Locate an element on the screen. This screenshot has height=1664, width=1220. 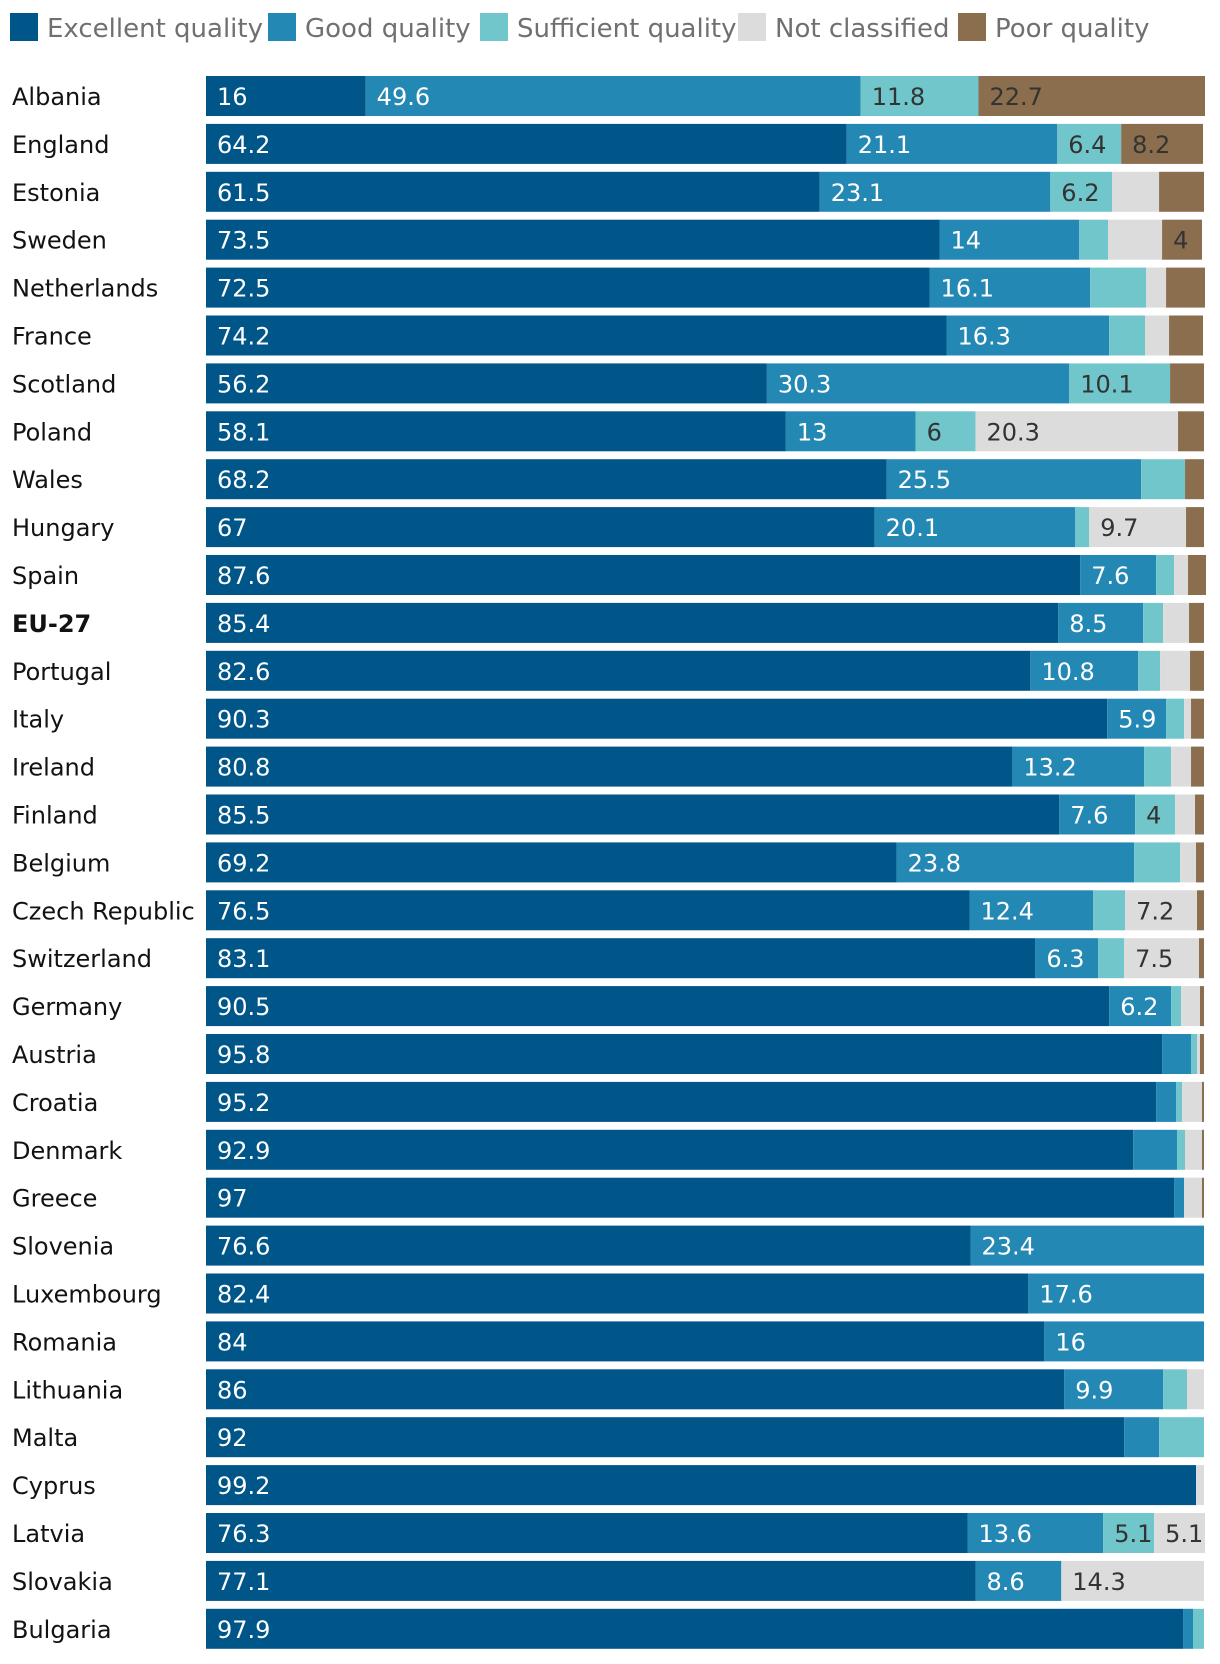
bar-germany-poor is located at coordinates (1202, 1006).